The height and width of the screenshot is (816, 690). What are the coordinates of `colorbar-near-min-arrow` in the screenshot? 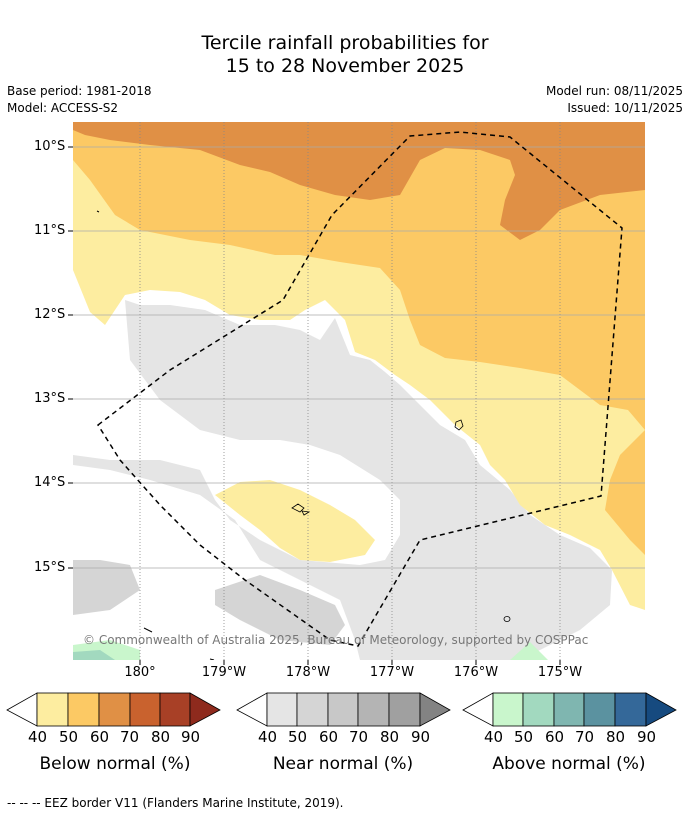 It's located at (252, 709).